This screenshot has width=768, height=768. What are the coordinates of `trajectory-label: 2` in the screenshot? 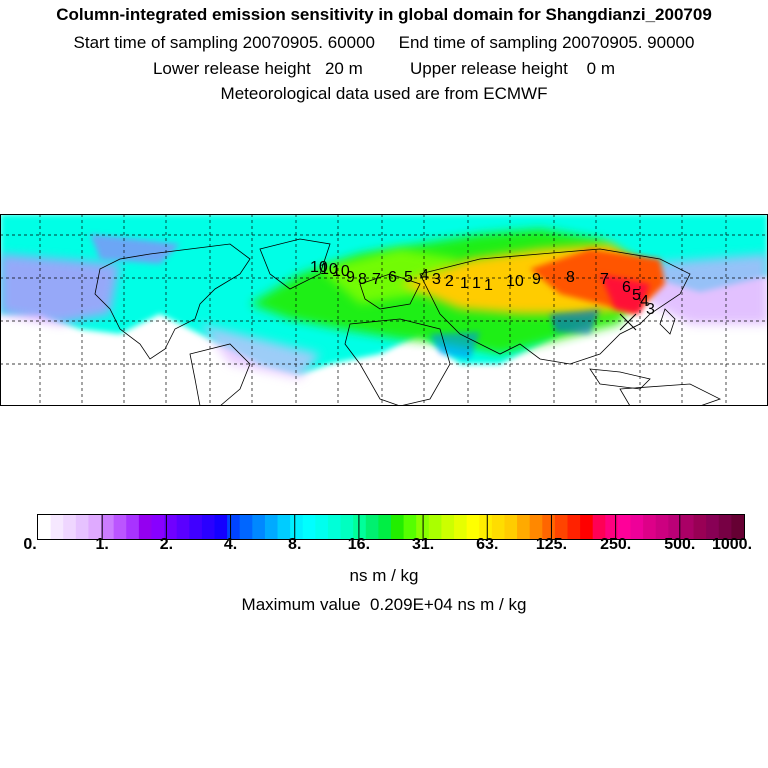 It's located at (449, 281).